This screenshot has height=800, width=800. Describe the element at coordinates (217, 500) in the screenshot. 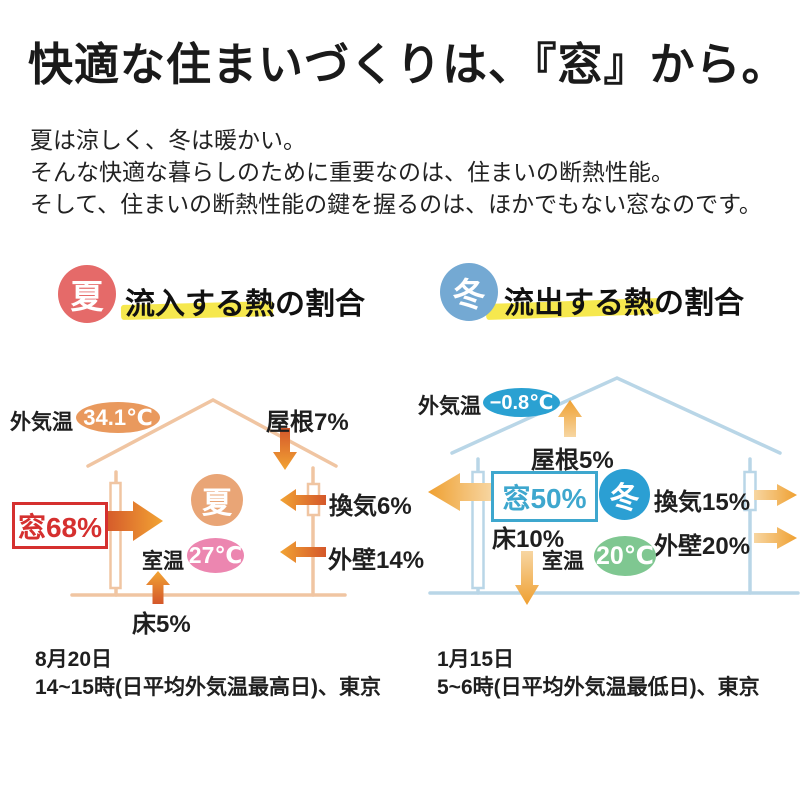

I see `summer-season-circle: 夏` at that location.